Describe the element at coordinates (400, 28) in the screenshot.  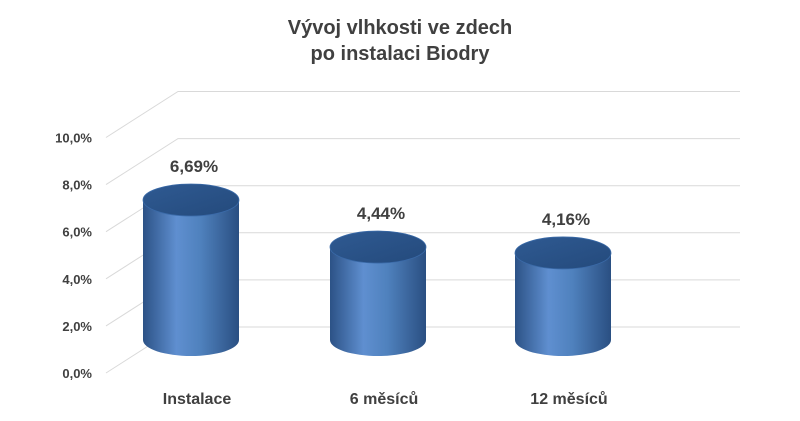
I see `chart-title-line-1: Vývoj vlhkosti ve zdech` at that location.